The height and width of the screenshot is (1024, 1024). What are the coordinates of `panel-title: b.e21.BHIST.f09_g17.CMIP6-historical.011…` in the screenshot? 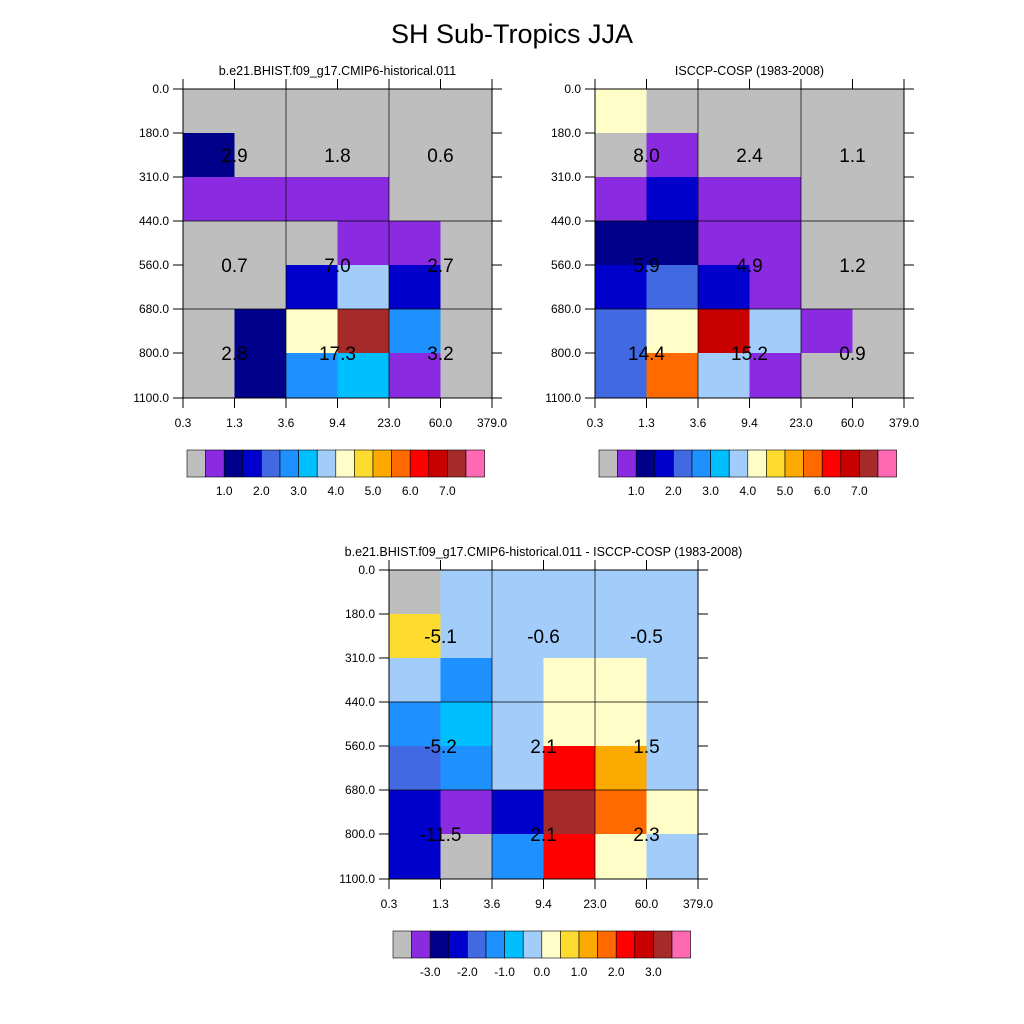 It's located at (544, 552).